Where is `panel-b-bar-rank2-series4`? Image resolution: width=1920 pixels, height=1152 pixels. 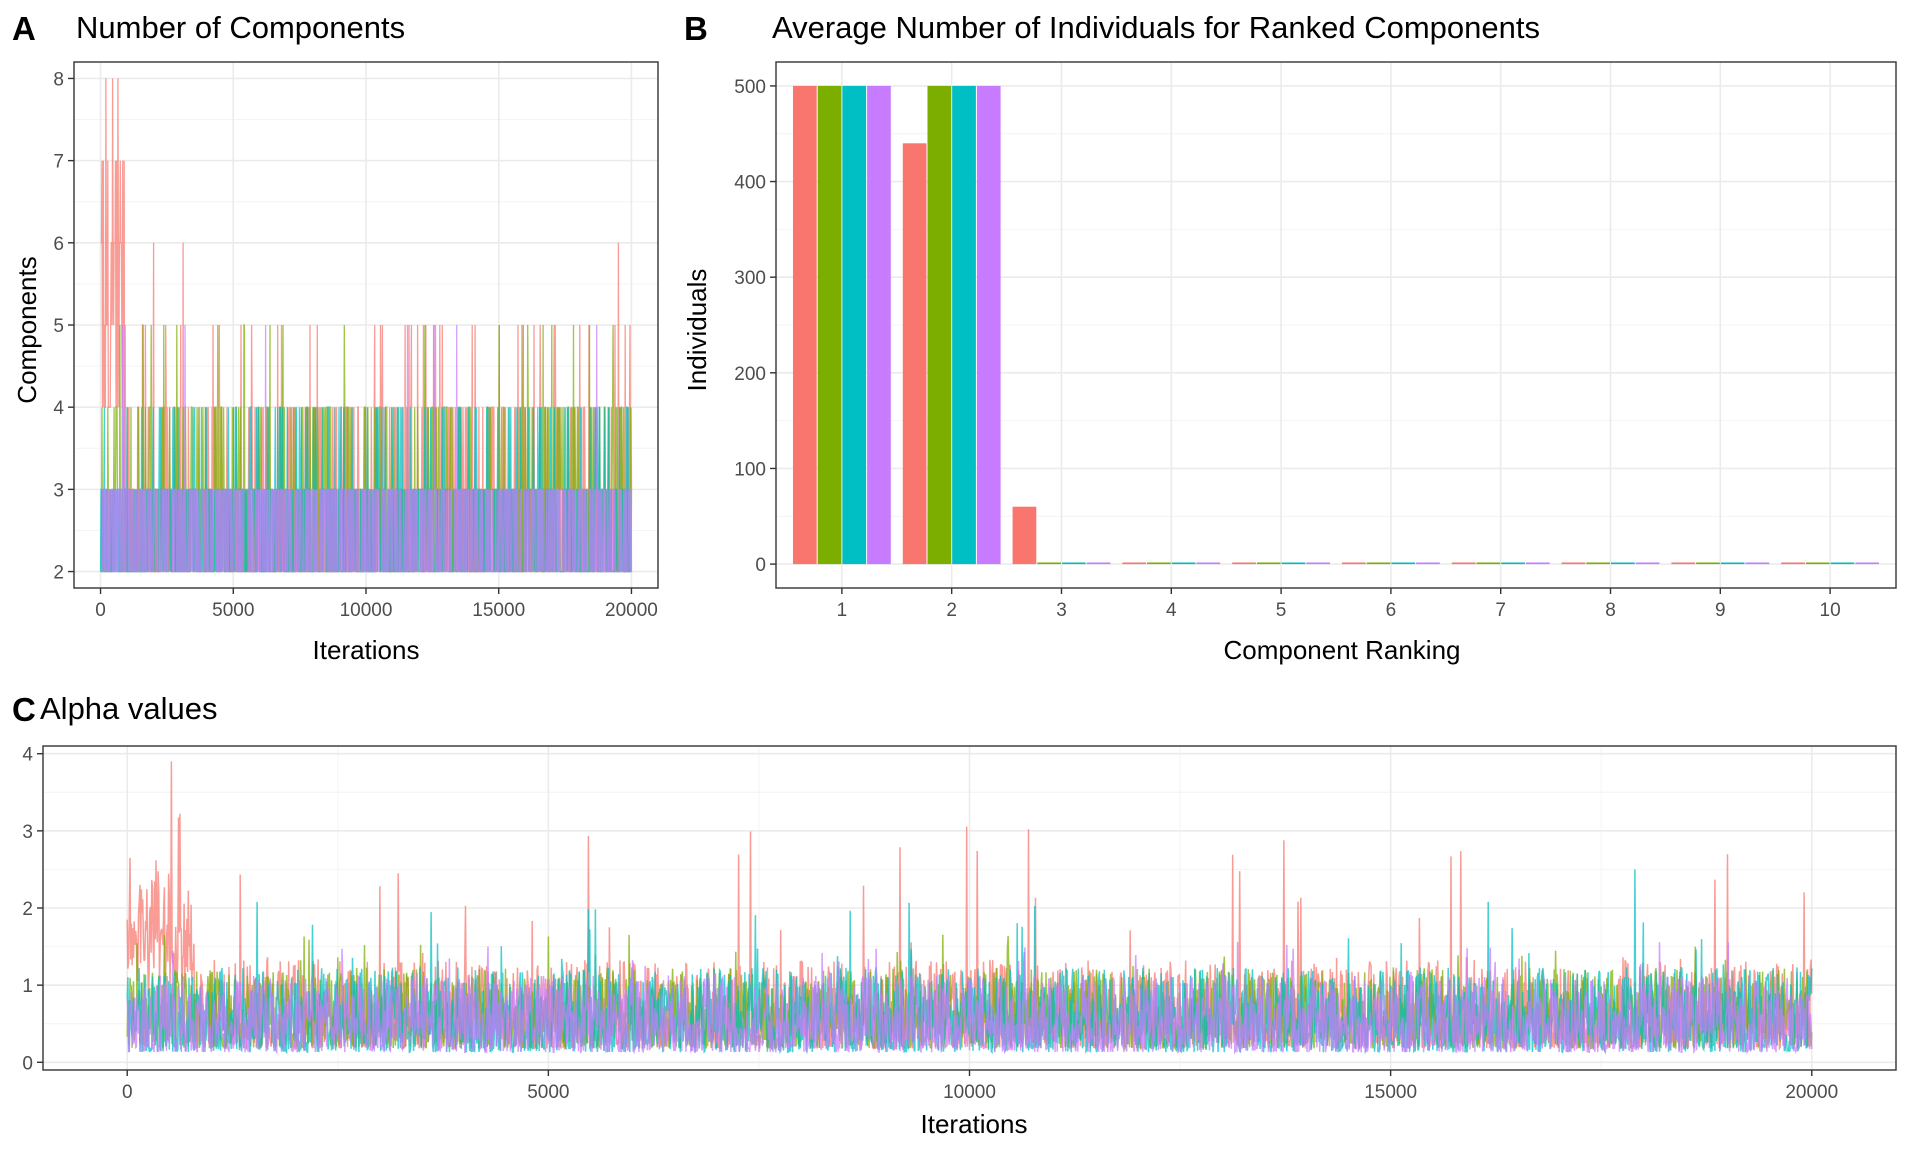
panel-b-bar-rank2-series4 is located at coordinates (988, 325).